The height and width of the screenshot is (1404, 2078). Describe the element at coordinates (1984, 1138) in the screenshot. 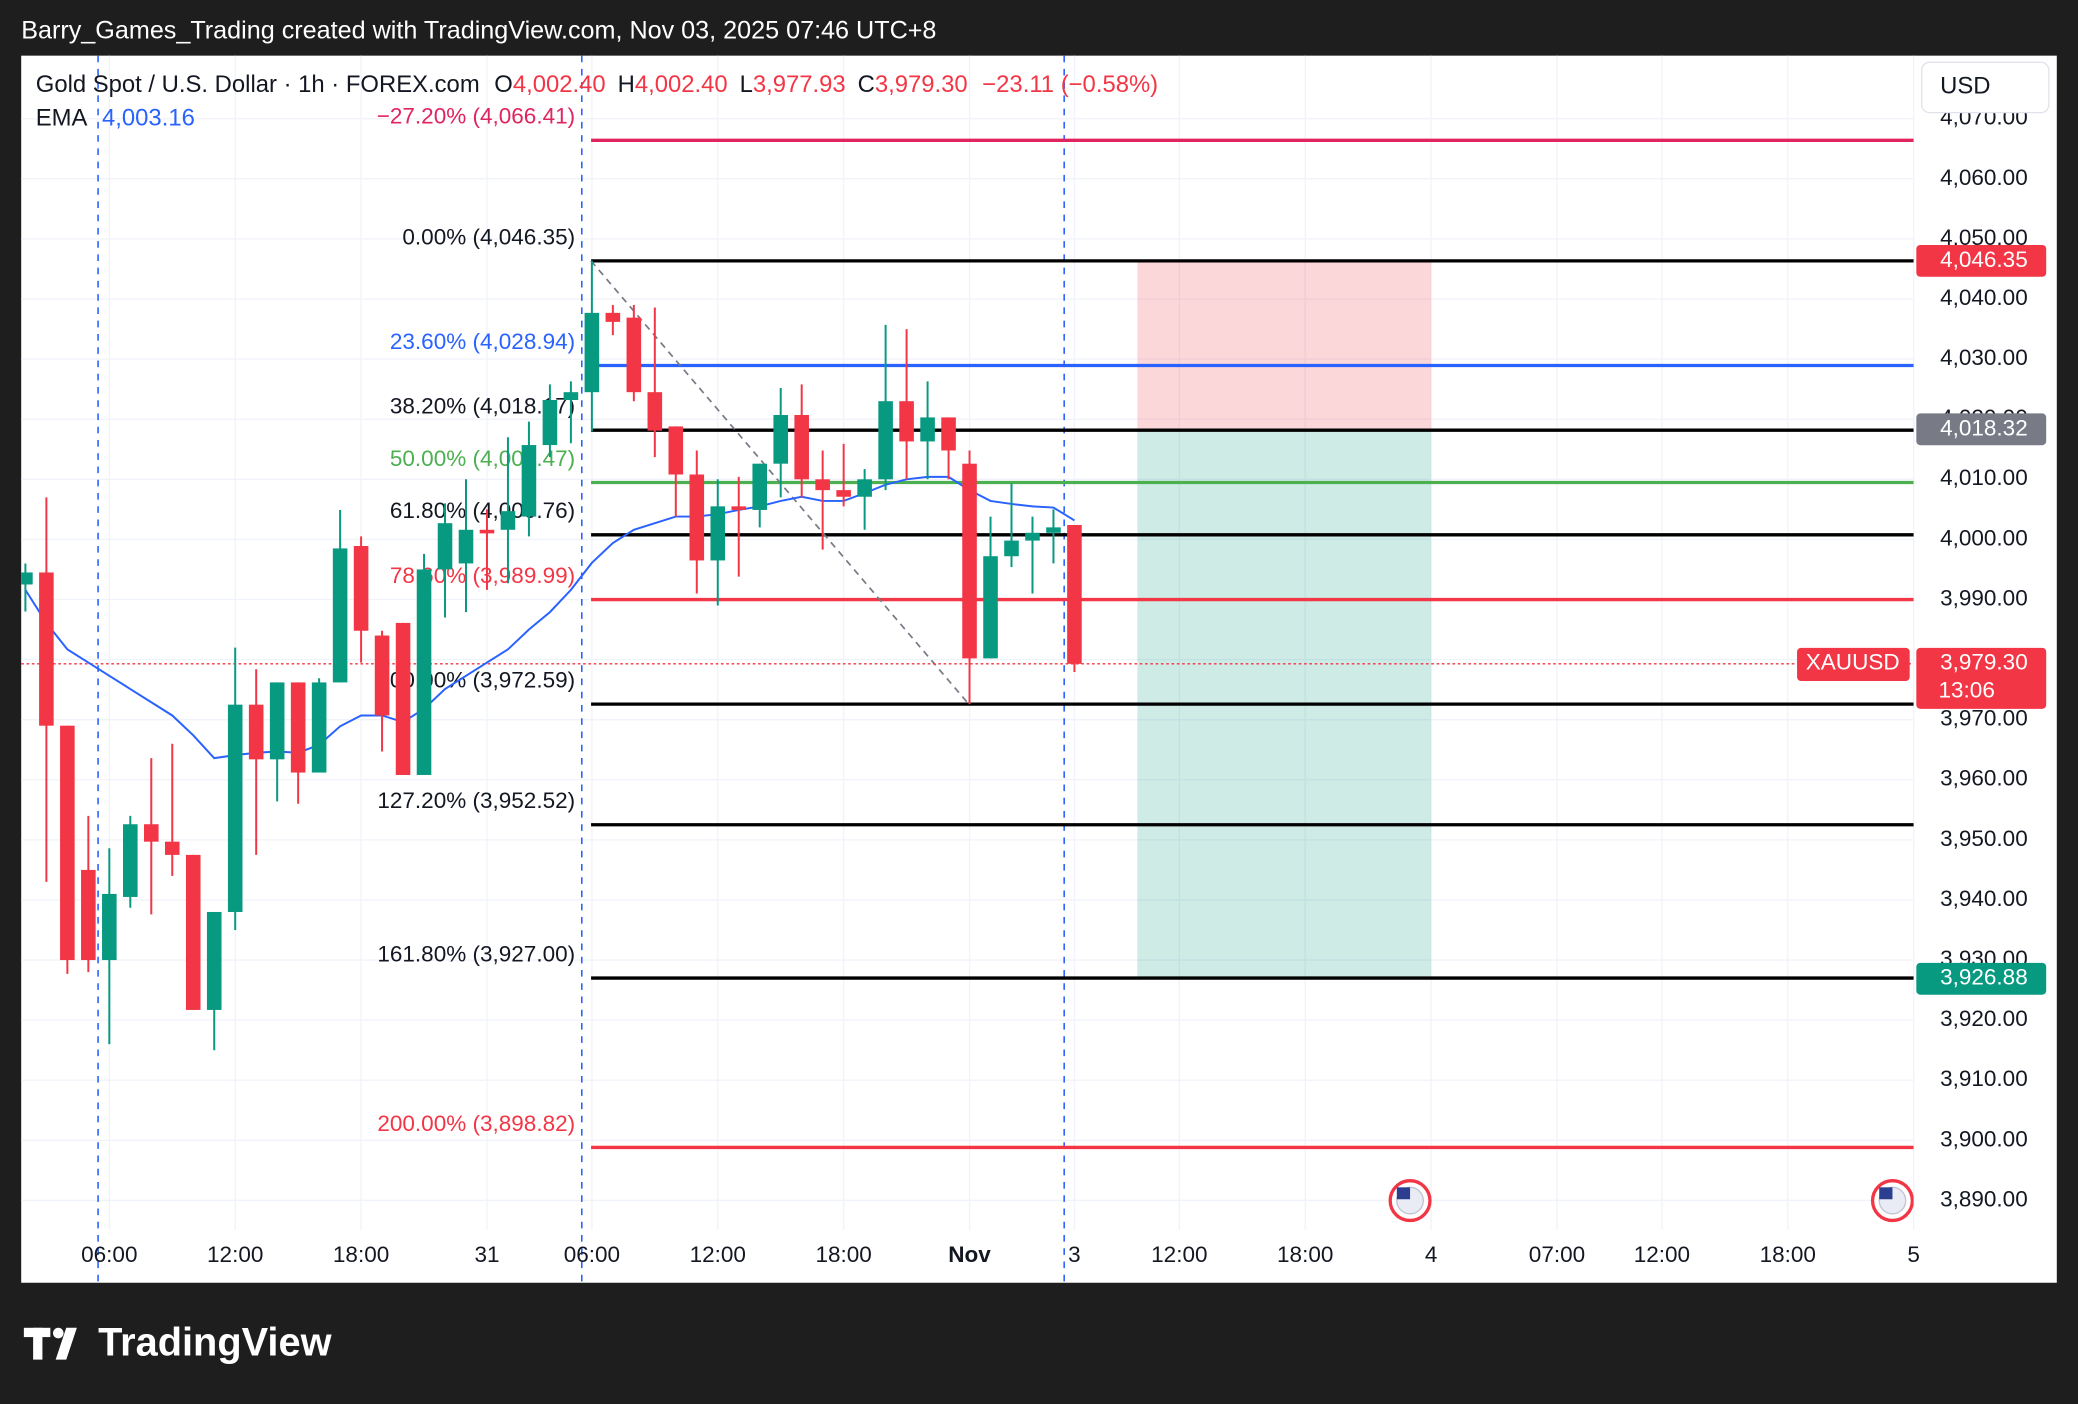

I see `y-tick-label: 3,900.00` at that location.